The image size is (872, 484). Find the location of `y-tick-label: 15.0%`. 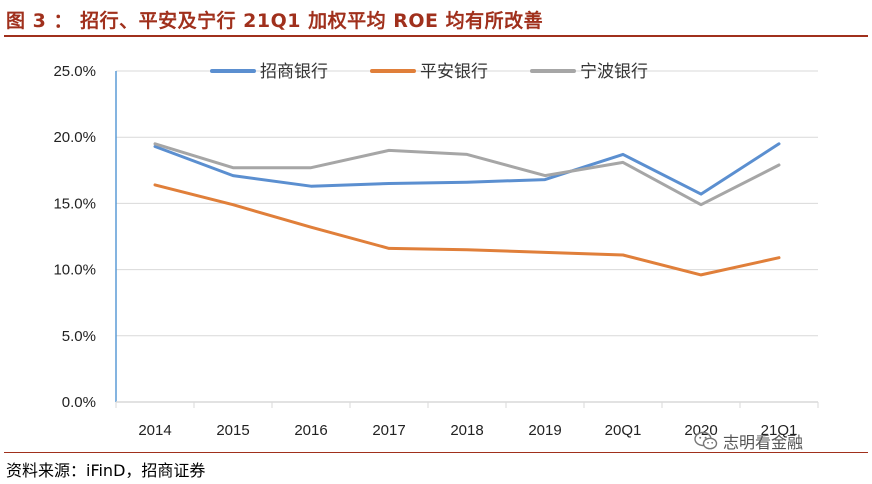

y-tick-label: 15.0% is located at coordinates (74, 203).